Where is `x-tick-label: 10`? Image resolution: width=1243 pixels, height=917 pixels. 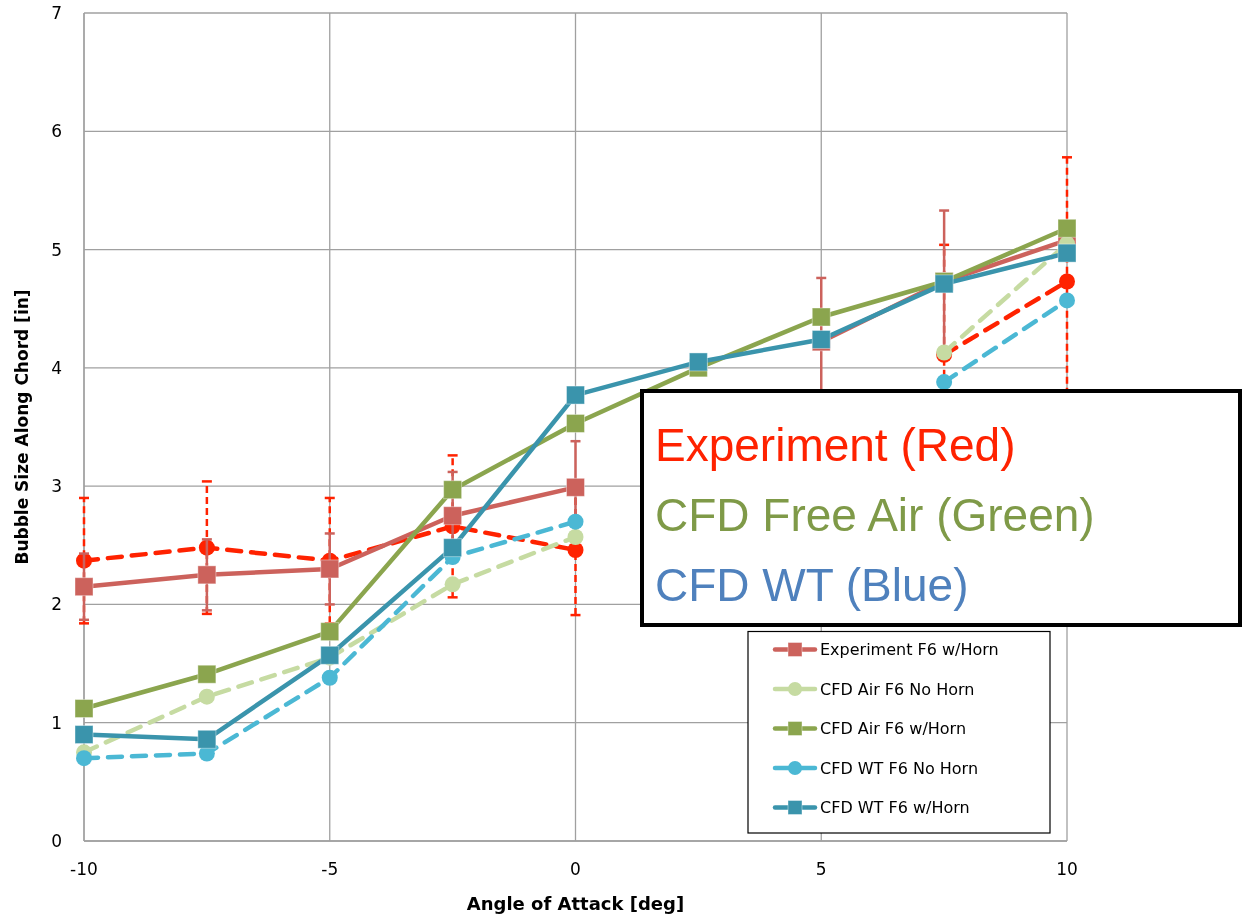 x-tick-label: 10 is located at coordinates (1067, 869).